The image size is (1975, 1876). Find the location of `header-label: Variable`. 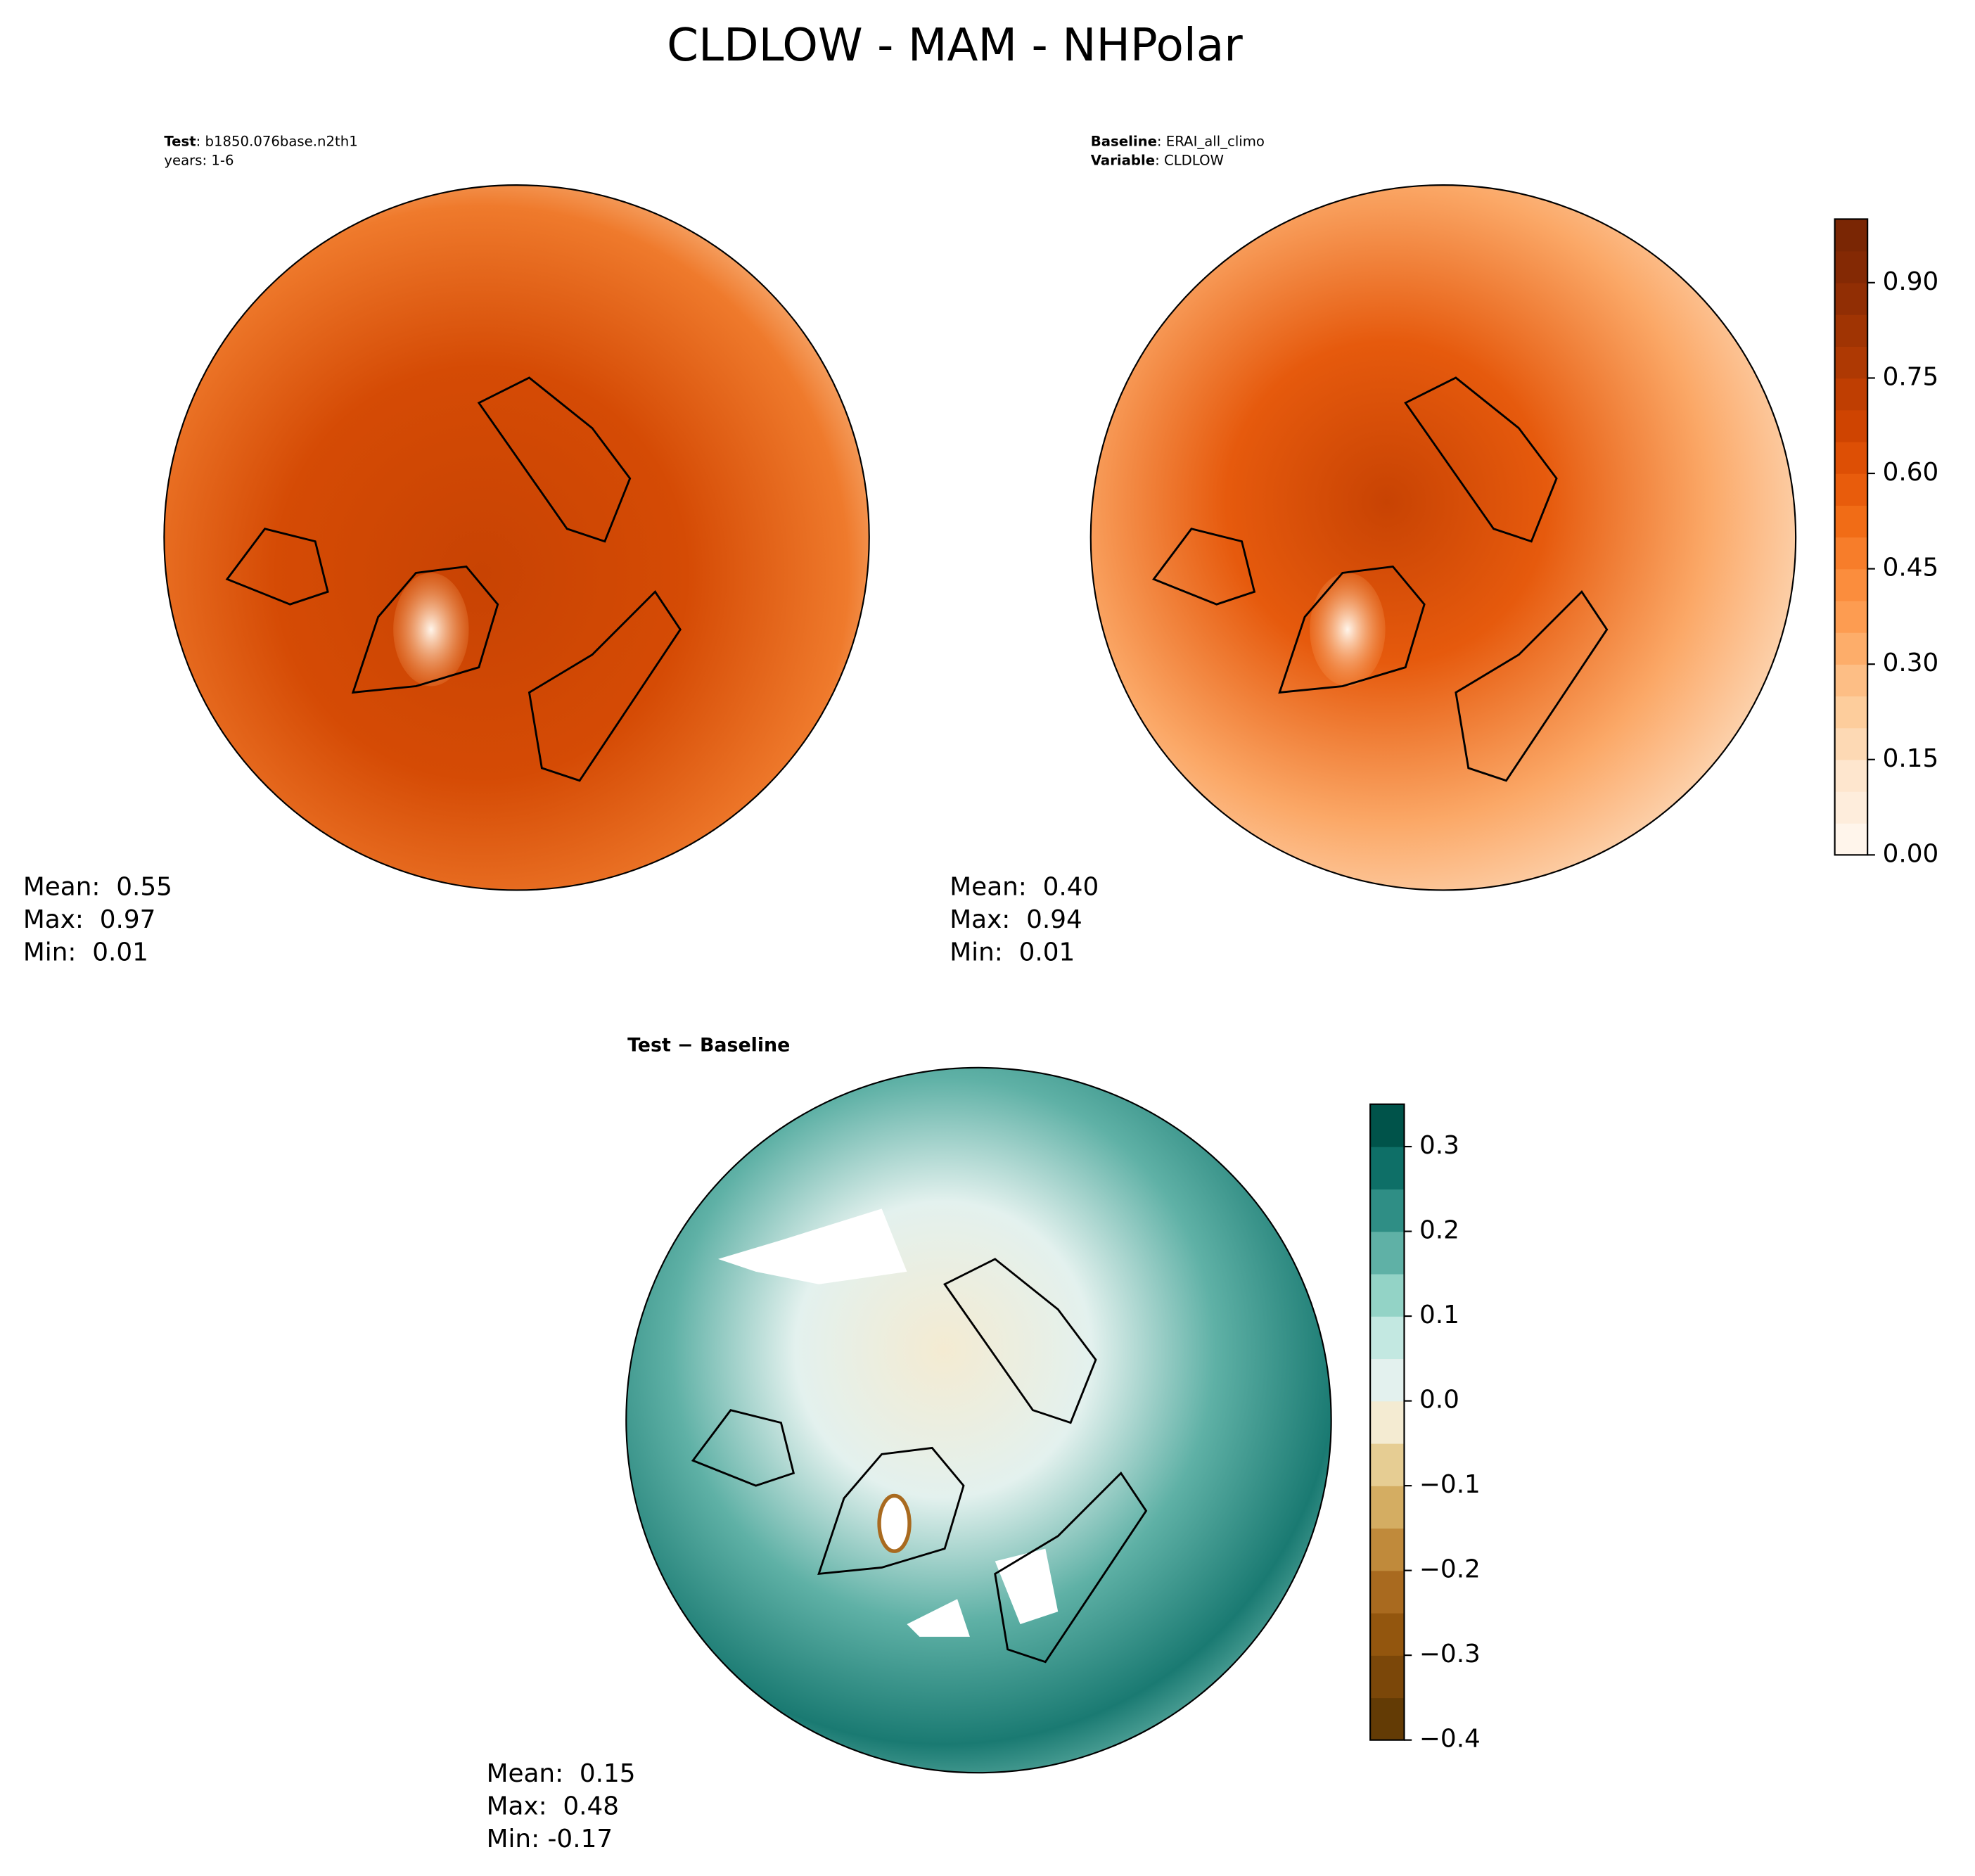

header-label: Variable is located at coordinates (1123, 160).